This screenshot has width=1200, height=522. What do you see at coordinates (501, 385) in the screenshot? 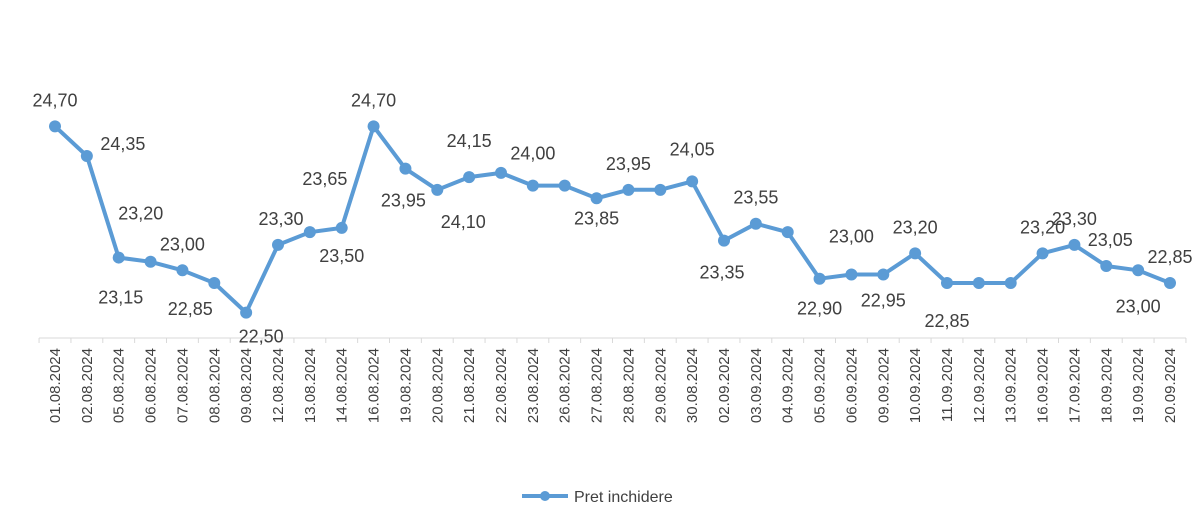
I see `x-tick-label: 22.08.2024` at bounding box center [501, 385].